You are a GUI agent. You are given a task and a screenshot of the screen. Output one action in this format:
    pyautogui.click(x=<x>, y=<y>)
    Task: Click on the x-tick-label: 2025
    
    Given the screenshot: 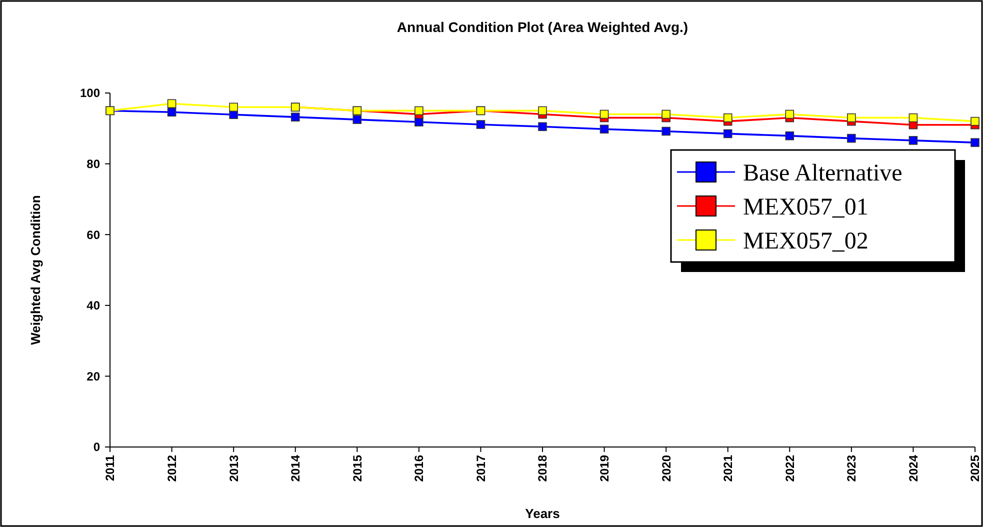 What is the action you would take?
    pyautogui.click(x=975, y=468)
    